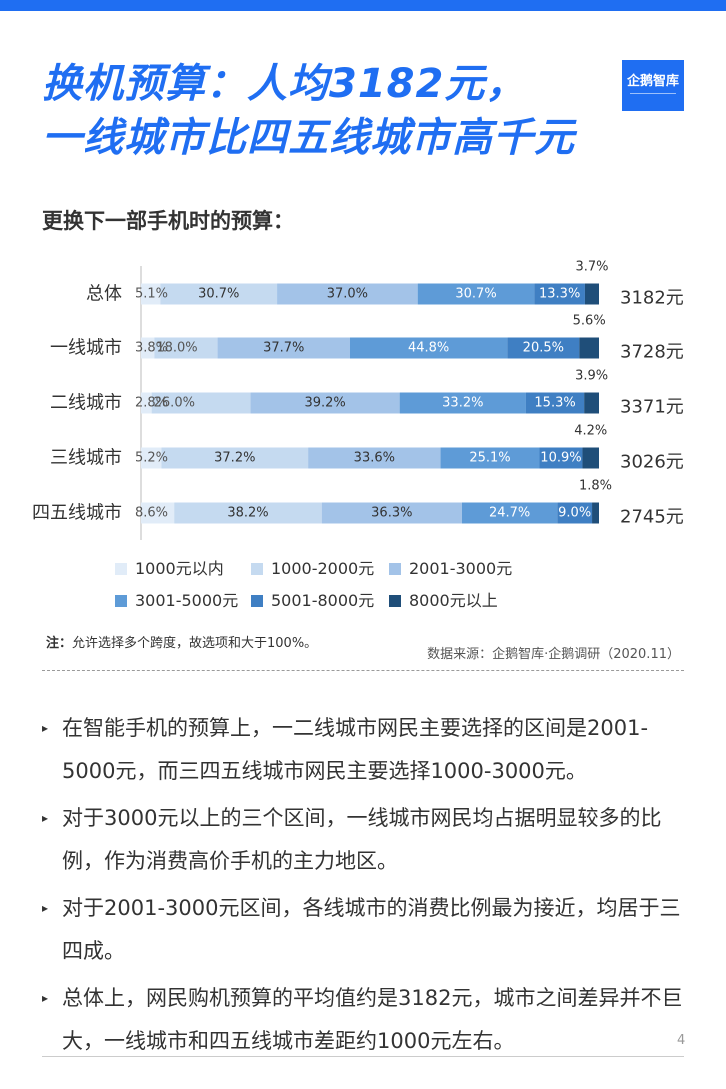  What do you see at coordinates (86, 458) in the screenshot?
I see `category-label: 三线城市` at bounding box center [86, 458].